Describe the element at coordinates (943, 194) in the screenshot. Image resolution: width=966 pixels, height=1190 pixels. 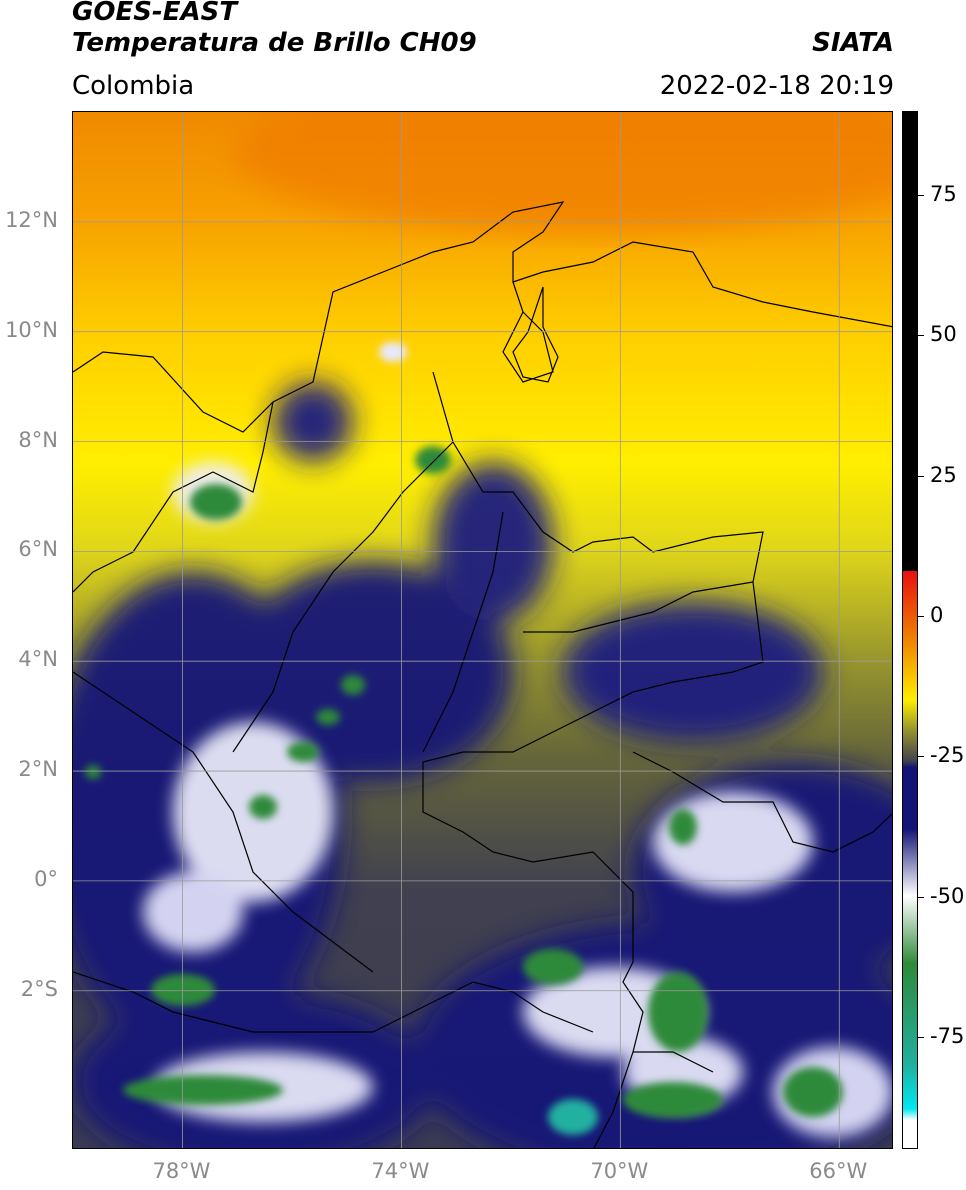
I see `colorbar-tick-label: 75` at that location.